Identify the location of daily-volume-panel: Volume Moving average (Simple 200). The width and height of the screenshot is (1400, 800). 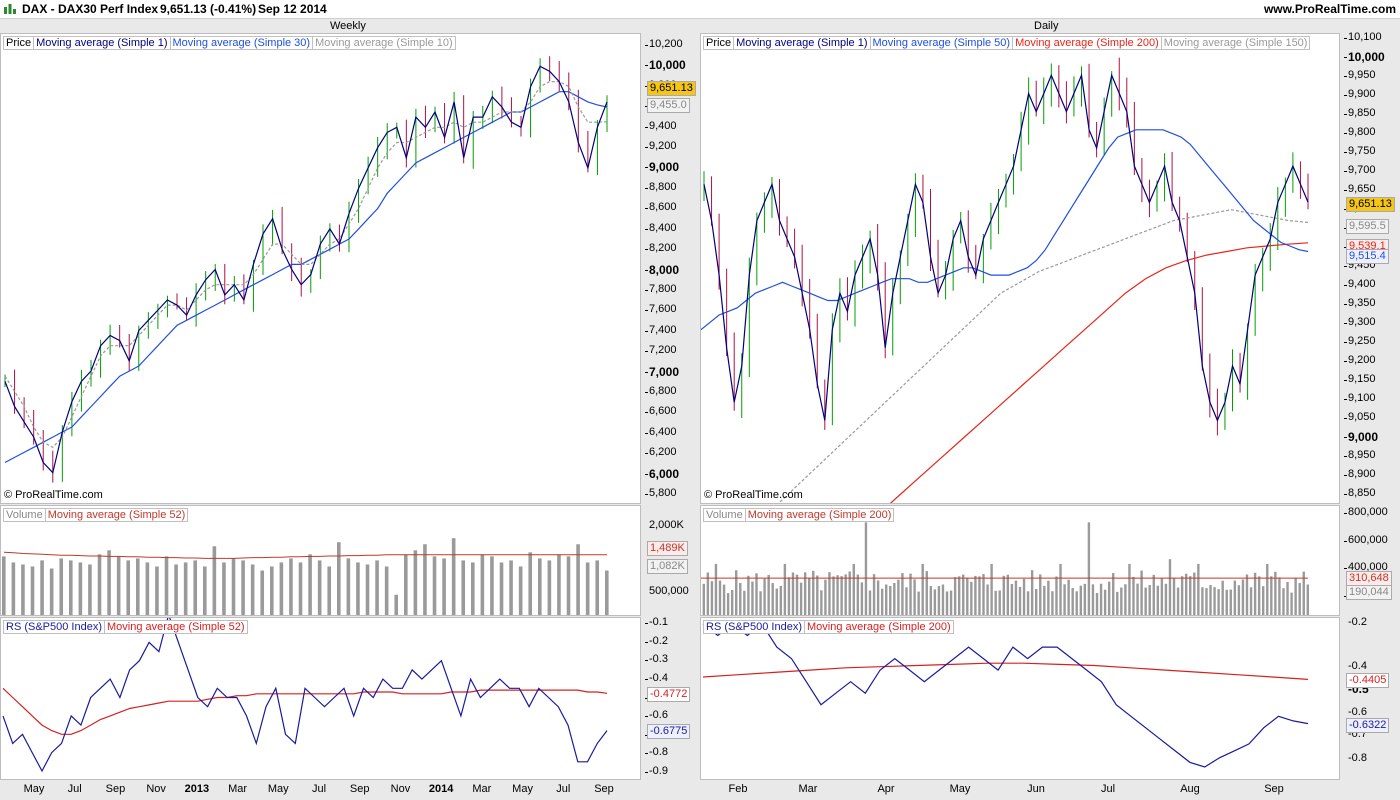
(1020, 560).